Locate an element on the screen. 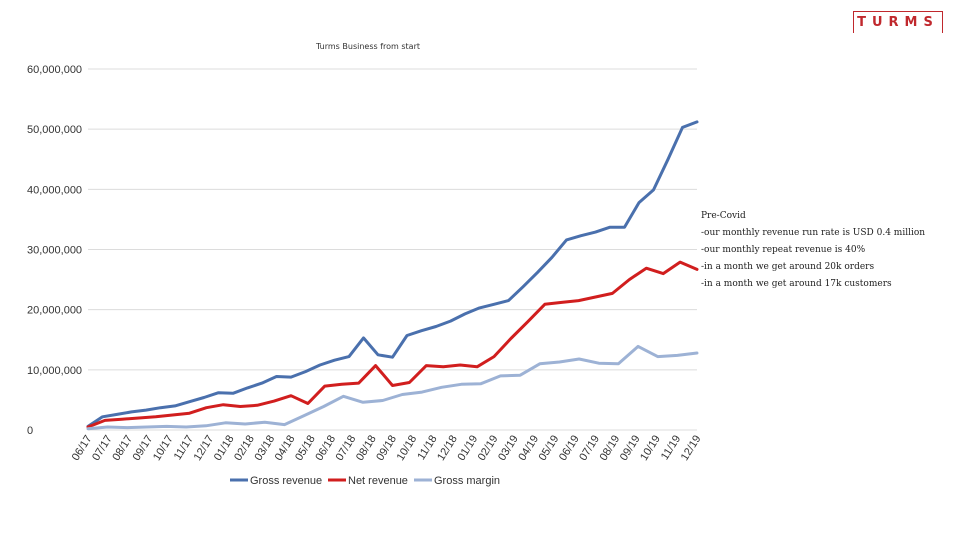 The image size is (960, 540). x-tick-label: 01/19 is located at coordinates (467, 448).